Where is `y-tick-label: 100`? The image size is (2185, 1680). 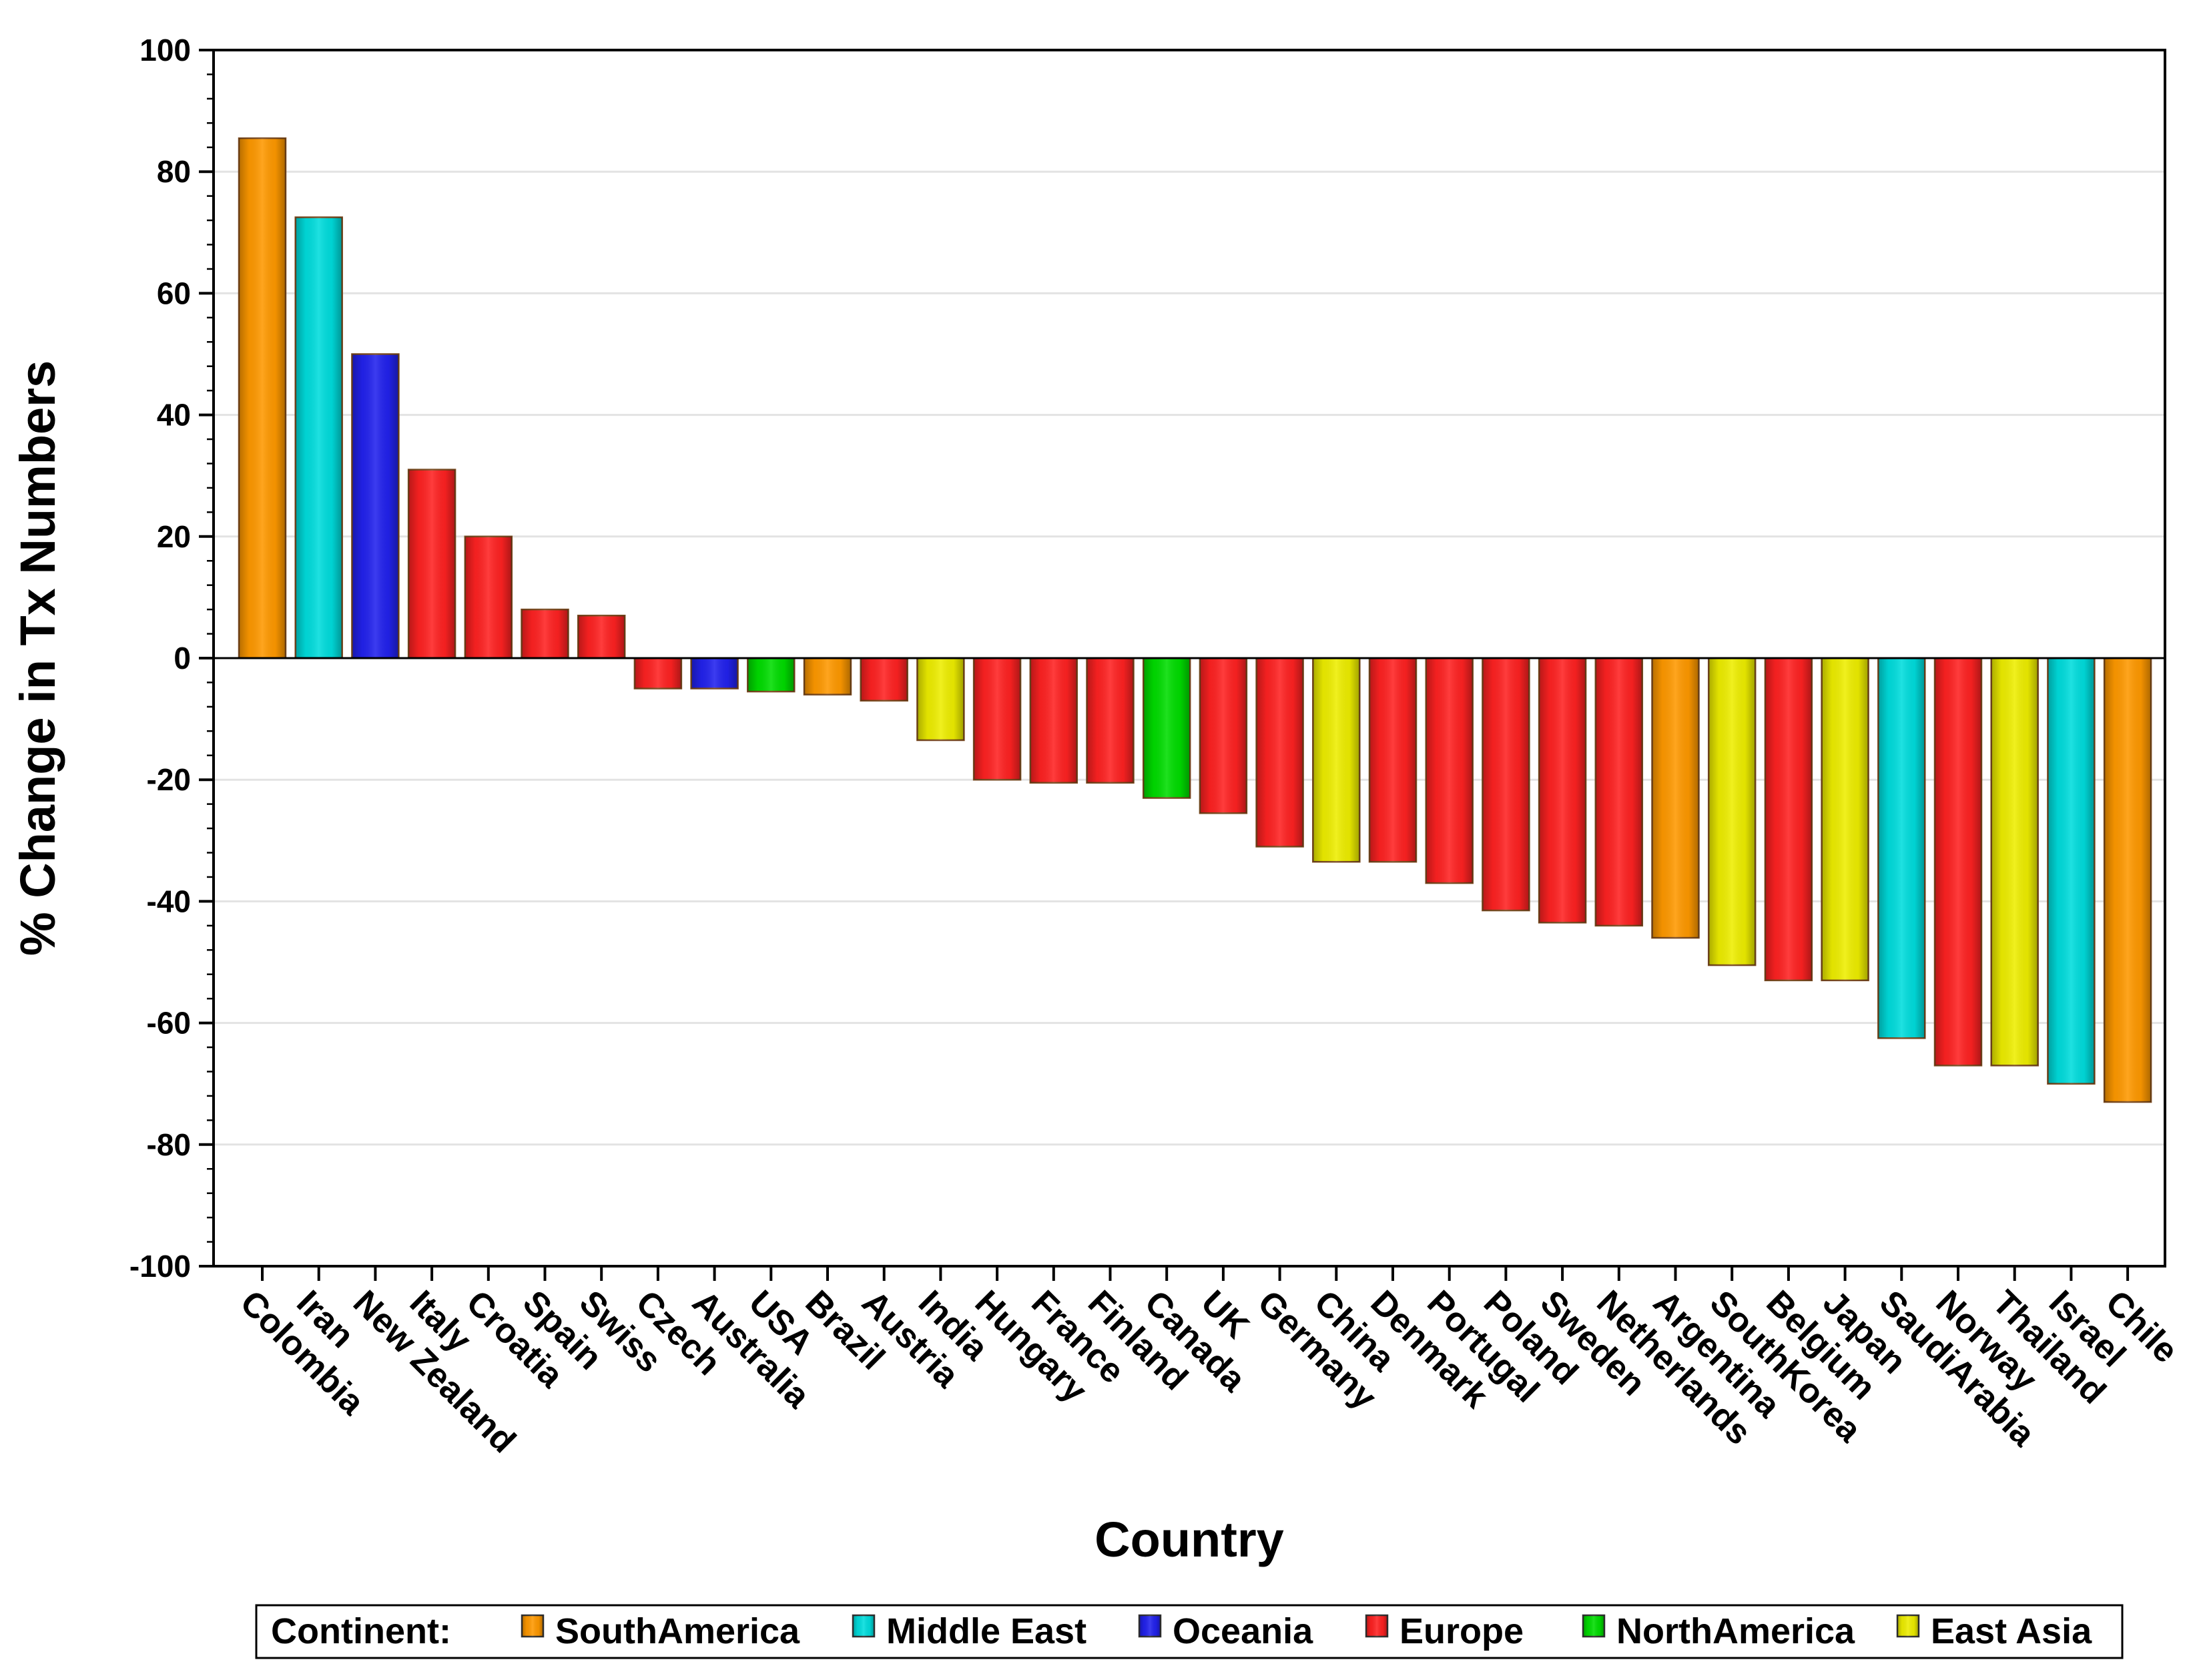 y-tick-label: 100 is located at coordinates (165, 50).